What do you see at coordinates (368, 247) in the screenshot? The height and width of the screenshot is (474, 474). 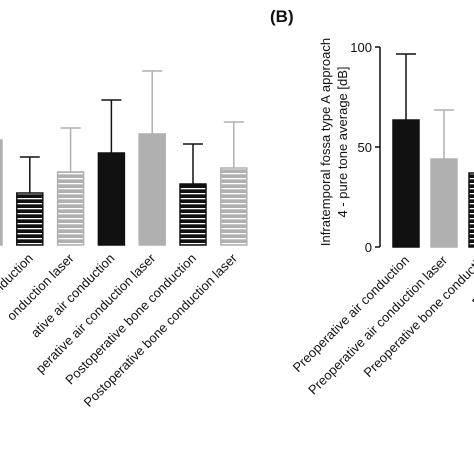 I see `y-tick-label: 0` at bounding box center [368, 247].